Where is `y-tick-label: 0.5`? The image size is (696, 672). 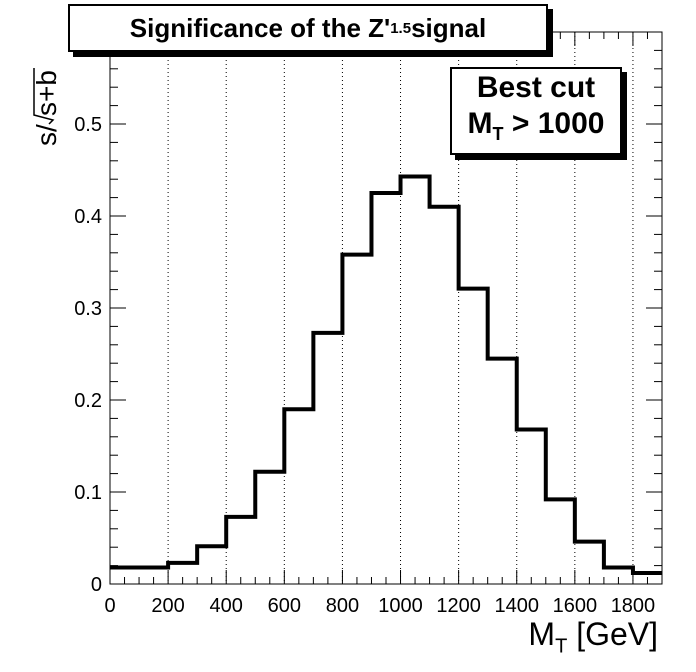 y-tick-label: 0.5 is located at coordinates (88, 125).